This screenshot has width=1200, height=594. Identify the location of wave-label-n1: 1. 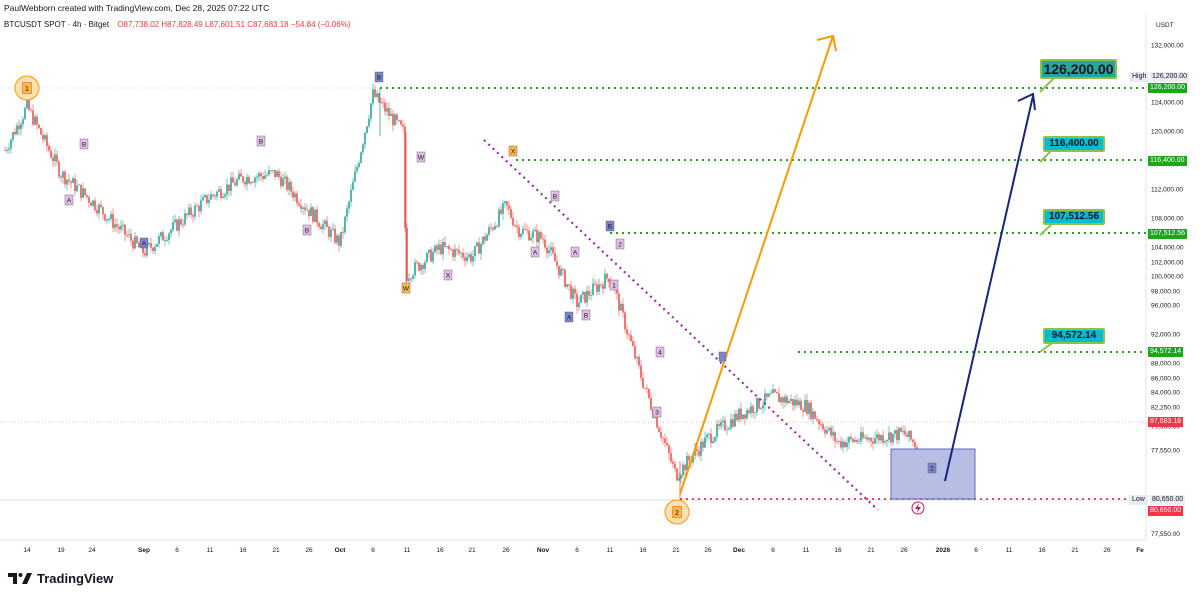
(614, 286).